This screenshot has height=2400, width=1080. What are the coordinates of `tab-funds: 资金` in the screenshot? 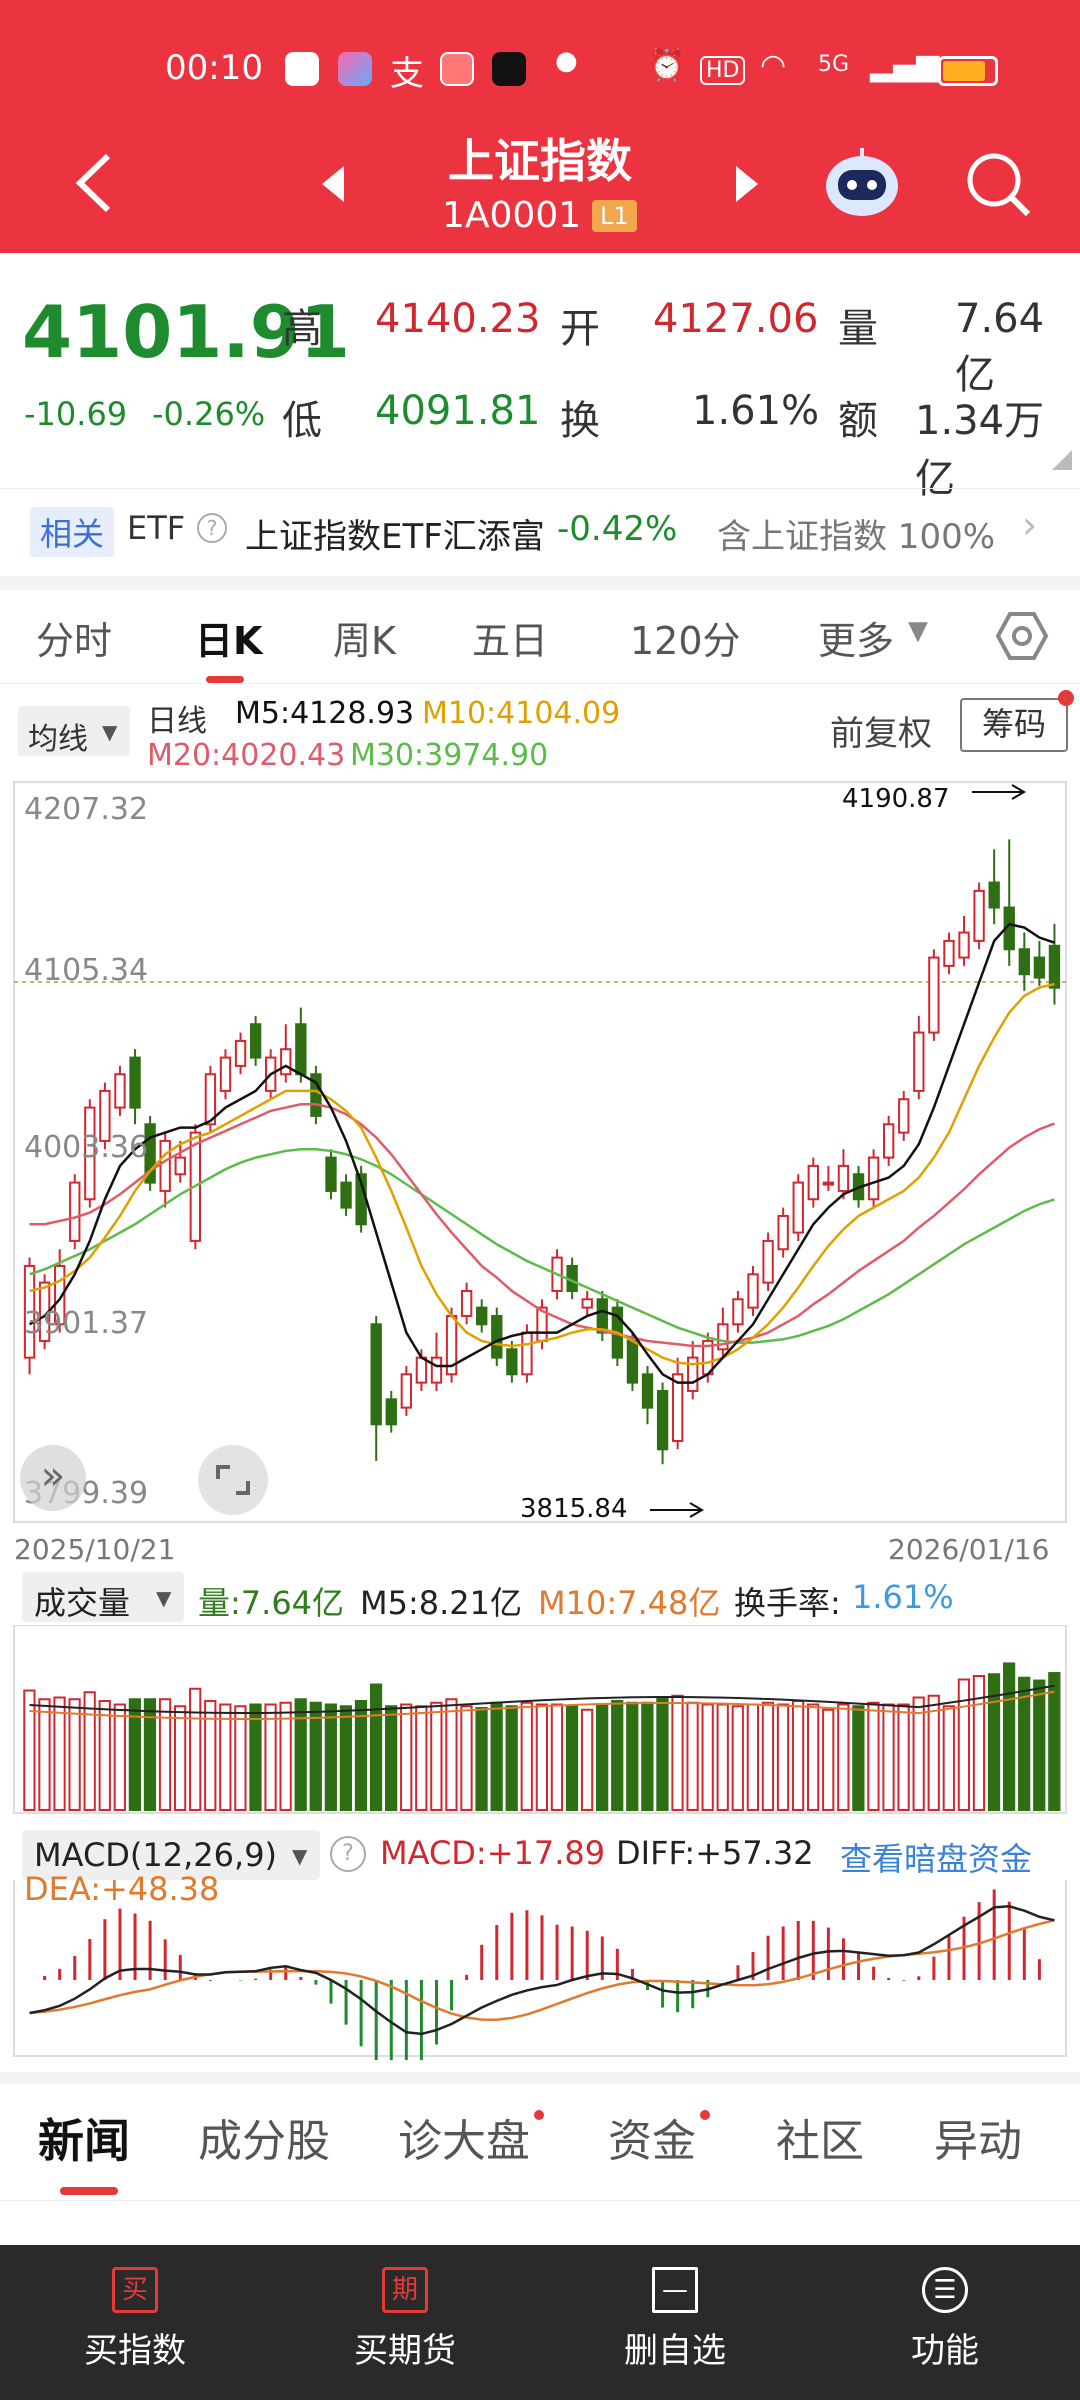 It's located at (652, 2141).